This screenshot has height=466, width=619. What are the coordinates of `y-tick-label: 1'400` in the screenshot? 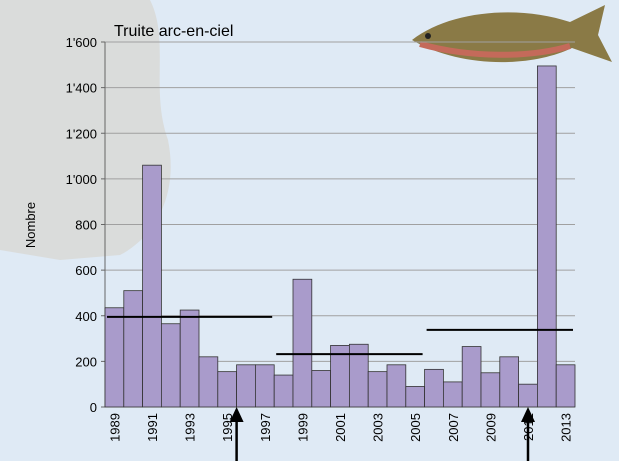 It's located at (81, 88).